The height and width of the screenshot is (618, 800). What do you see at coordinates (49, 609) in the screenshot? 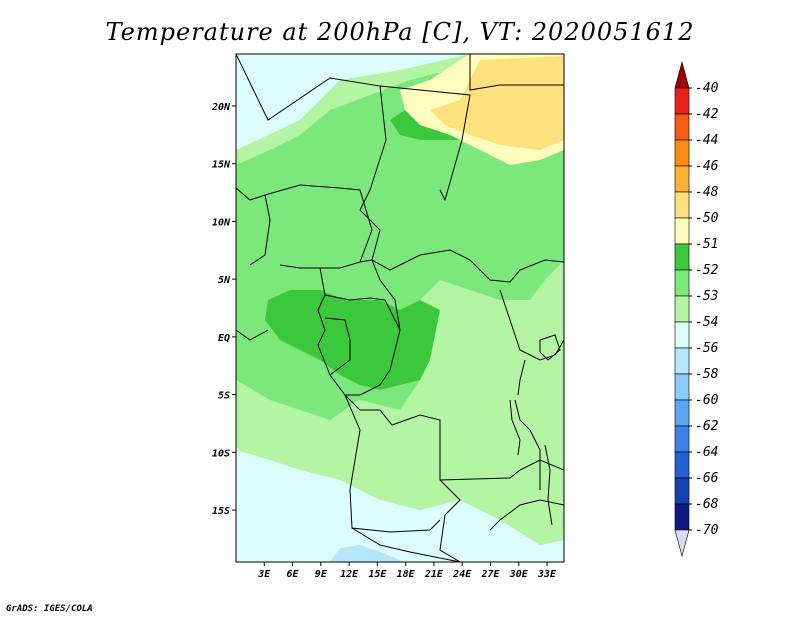
I see `credit-text: GrADS: IGES/COLA` at bounding box center [49, 609].